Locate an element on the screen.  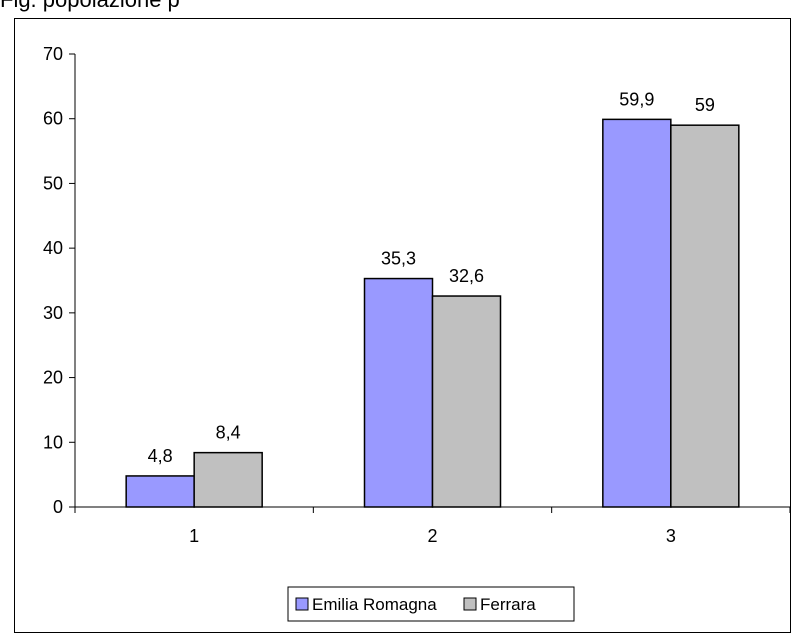
data-label: 4,8 is located at coordinates (160, 456).